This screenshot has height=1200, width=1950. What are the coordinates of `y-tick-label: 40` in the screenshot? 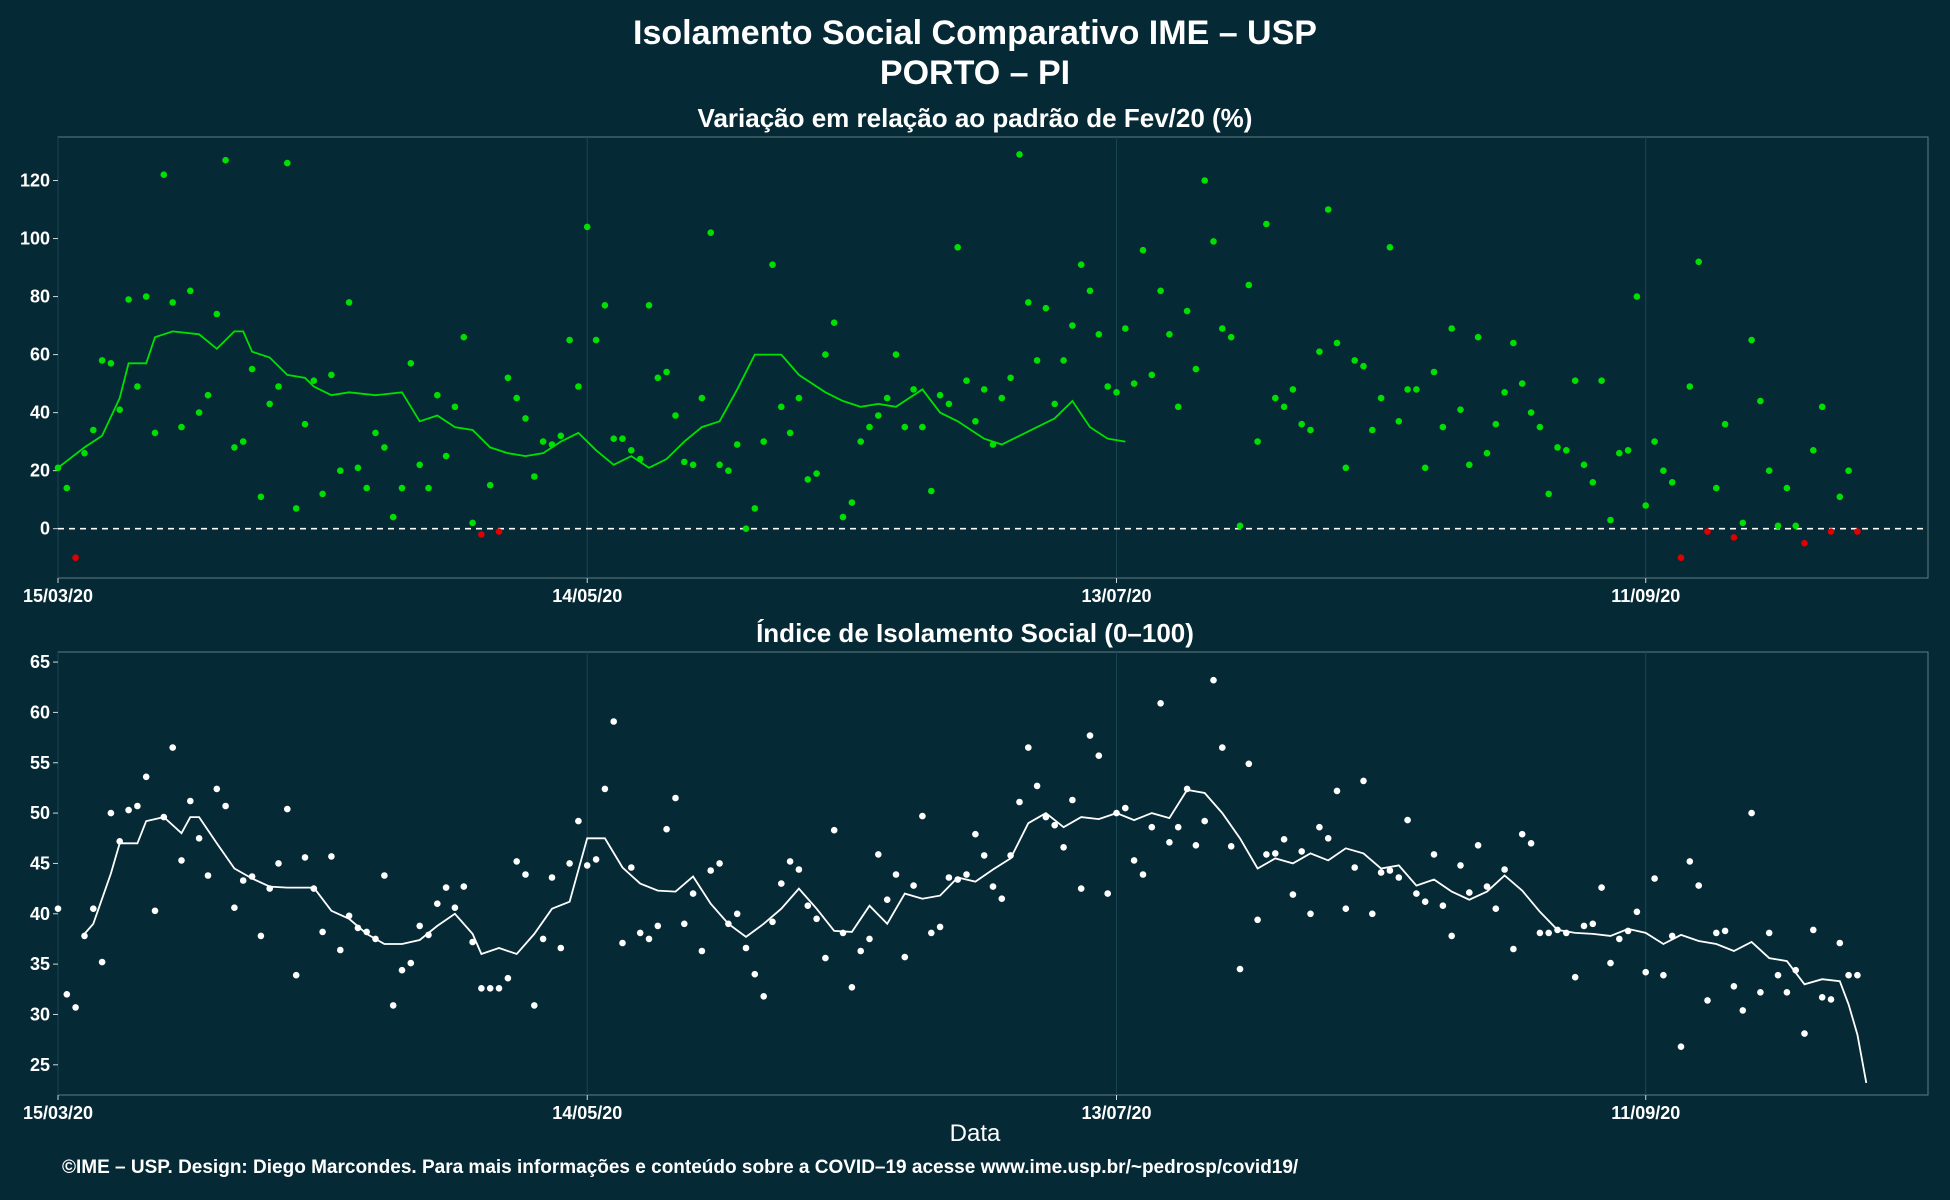 It's located at (40, 914).